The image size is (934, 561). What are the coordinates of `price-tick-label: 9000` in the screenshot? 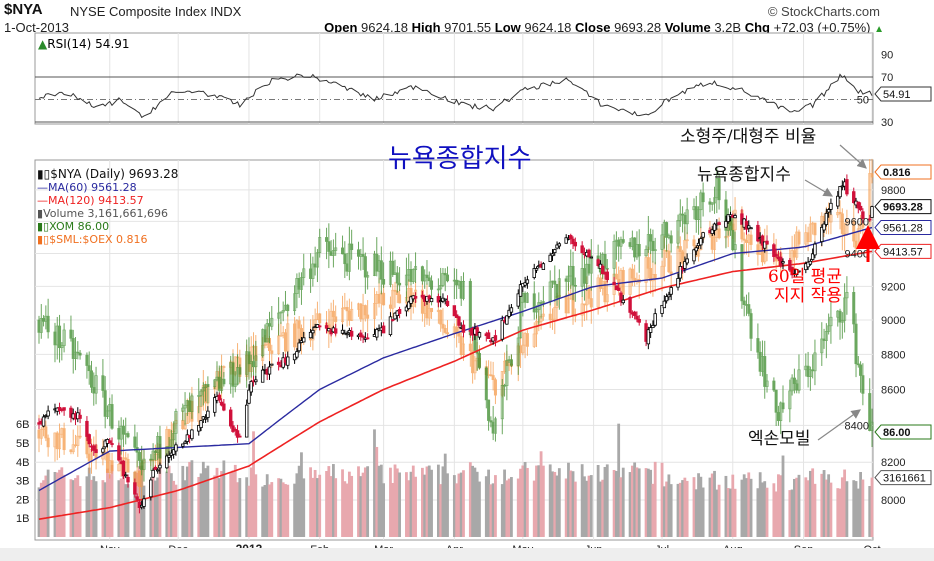 It's located at (893, 321).